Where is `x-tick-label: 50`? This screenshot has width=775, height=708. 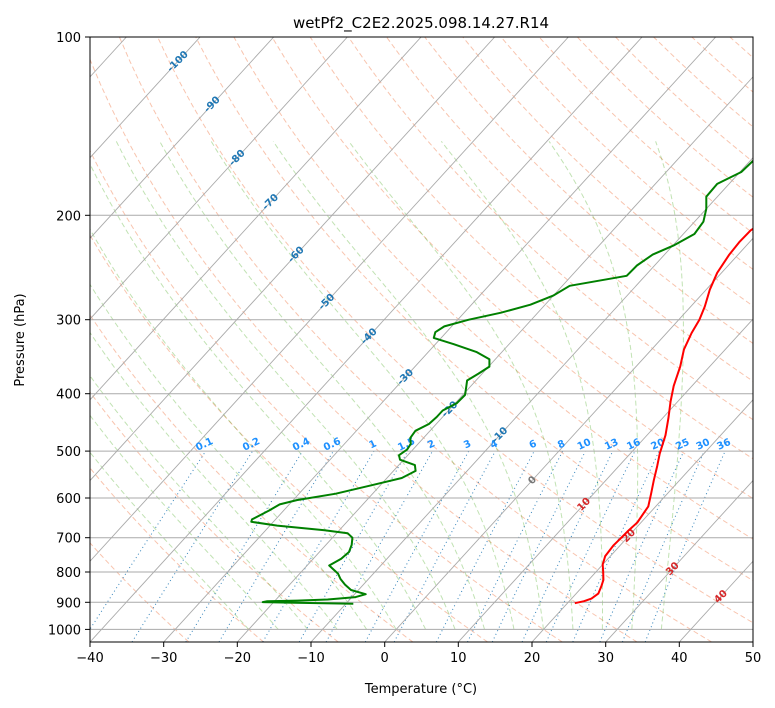 x-tick-label: 50 is located at coordinates (753, 658).